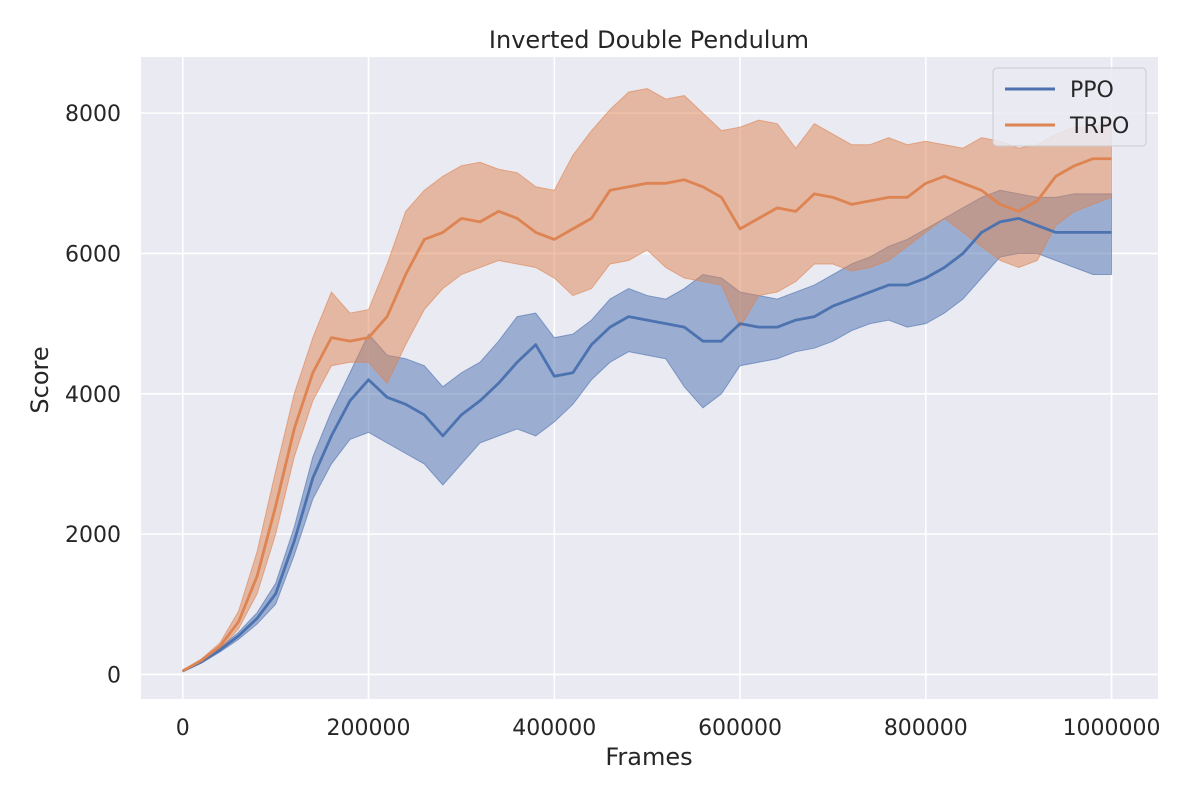 The width and height of the screenshot is (1200, 800). What do you see at coordinates (40, 379) in the screenshot?
I see `y-axis-label: Score` at bounding box center [40, 379].